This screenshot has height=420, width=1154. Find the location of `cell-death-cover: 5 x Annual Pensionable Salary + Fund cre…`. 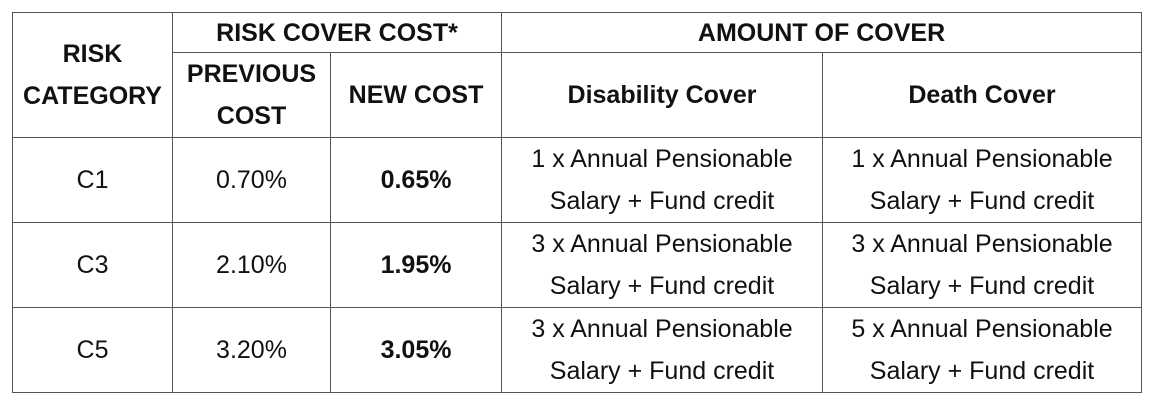

cell-death-cover: 5 x Annual Pensionable Salary + Fund cre… is located at coordinates (982, 350).